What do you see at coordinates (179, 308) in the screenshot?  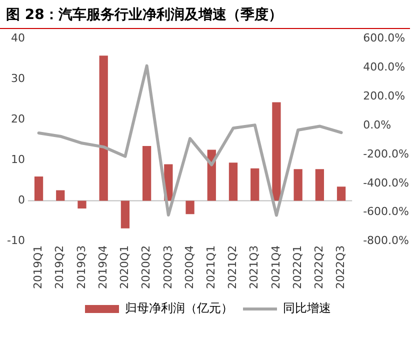 I see `legend-label: 归母净利润（亿元）` at bounding box center [179, 308].